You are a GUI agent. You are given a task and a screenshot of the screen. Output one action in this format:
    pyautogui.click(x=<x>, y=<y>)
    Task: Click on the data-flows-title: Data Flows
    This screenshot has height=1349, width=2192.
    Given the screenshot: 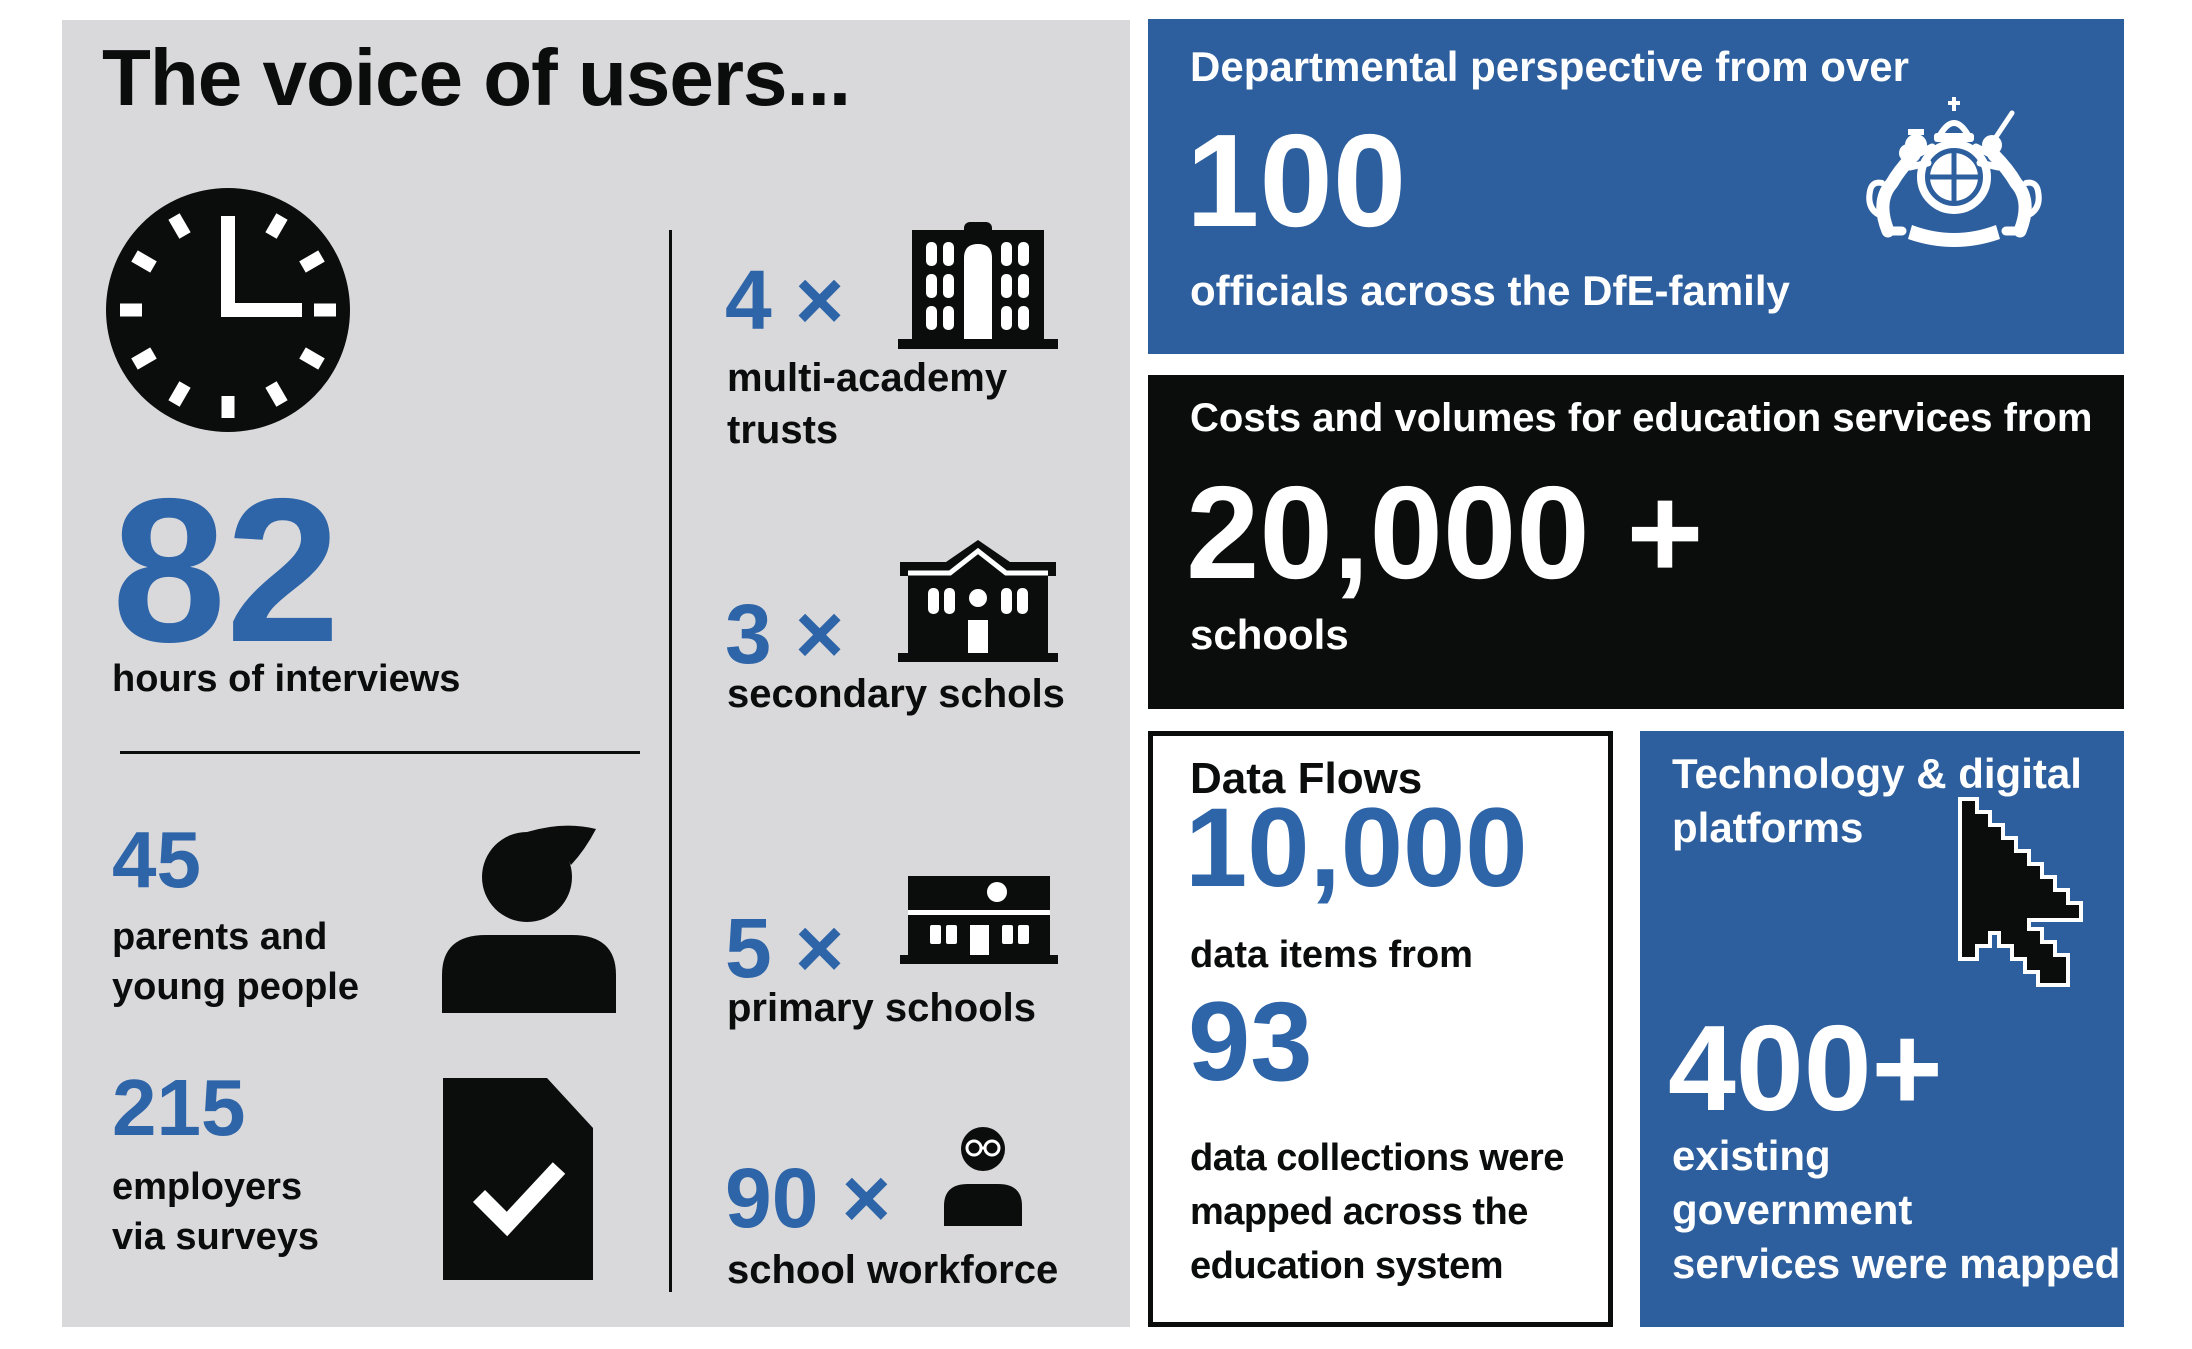 What is the action you would take?
    pyautogui.click(x=1306, y=778)
    